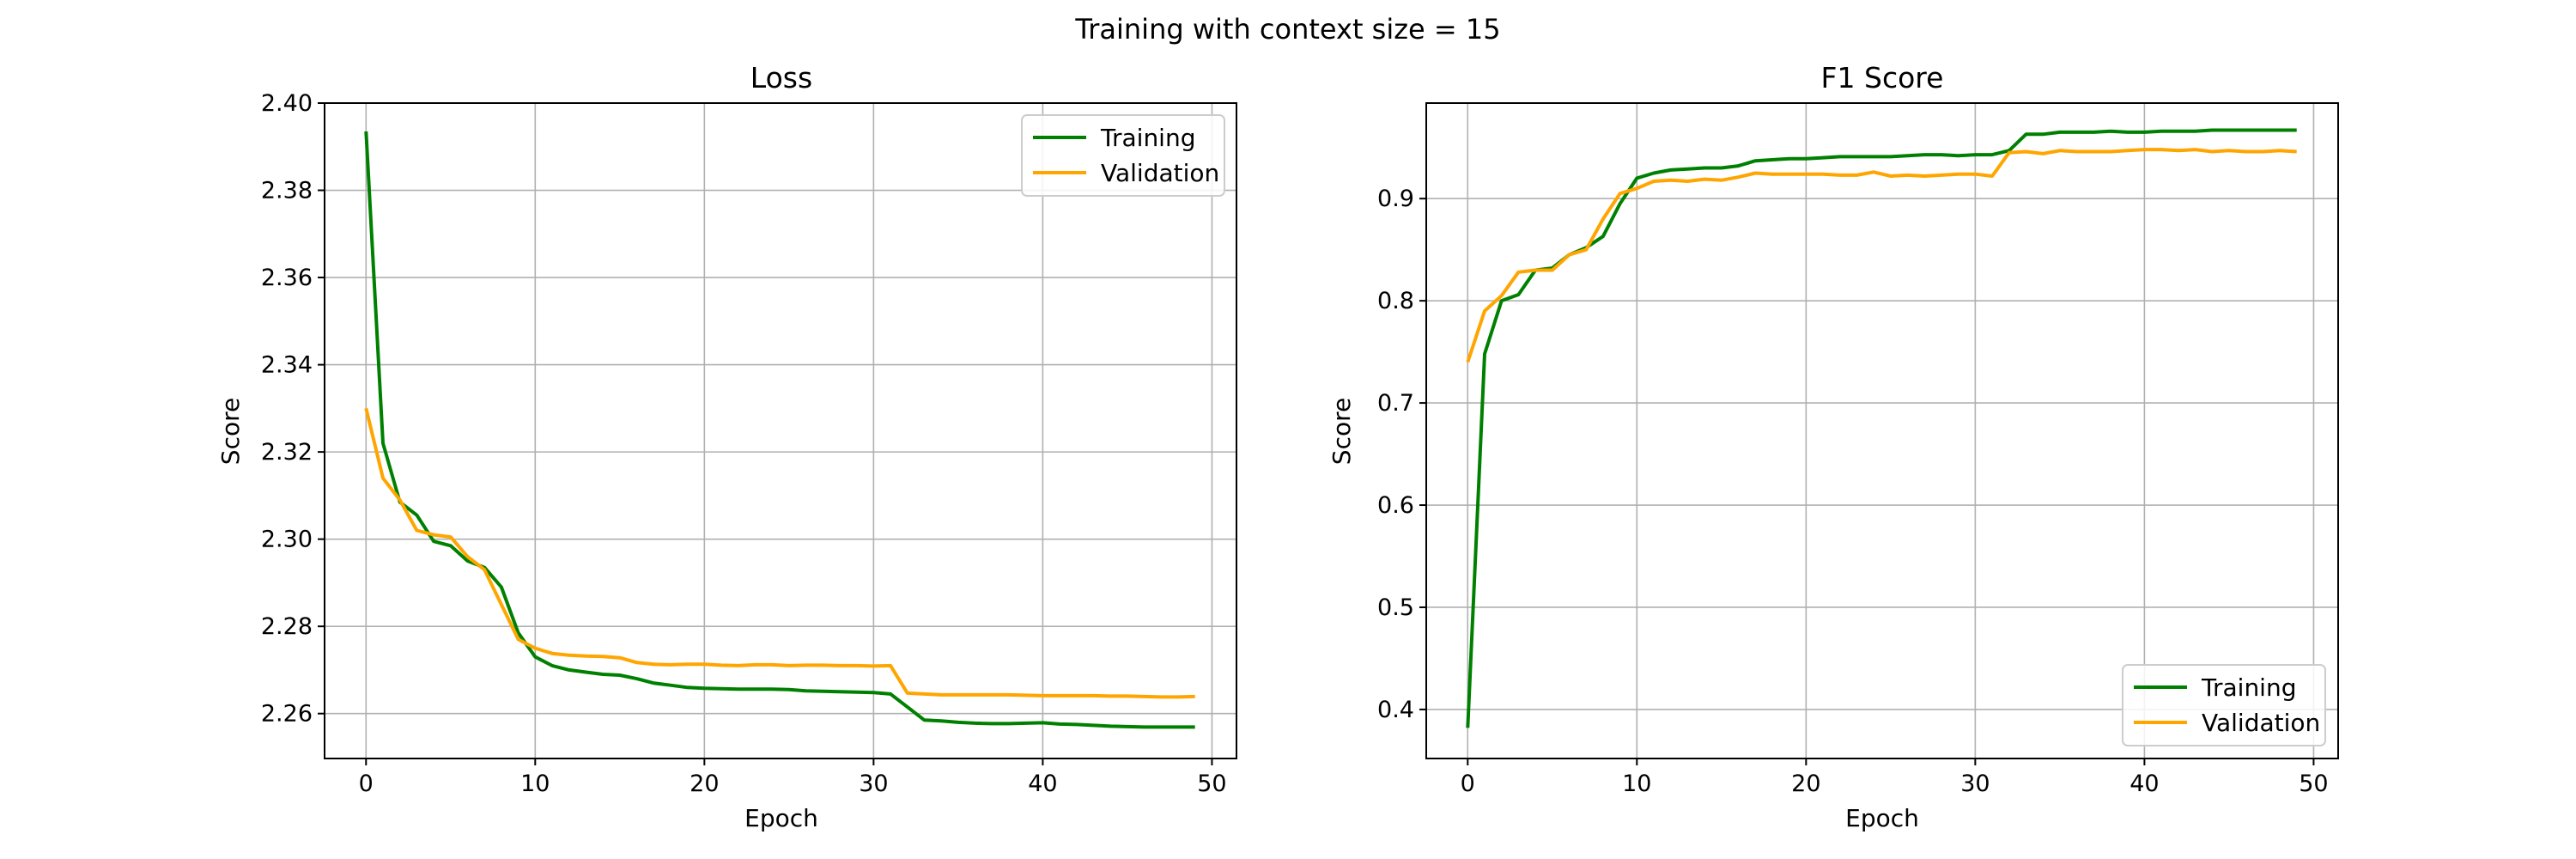 This screenshot has width=2576, height=859. Describe the element at coordinates (287, 365) in the screenshot. I see `loss-ytick-label: 2.34` at that location.